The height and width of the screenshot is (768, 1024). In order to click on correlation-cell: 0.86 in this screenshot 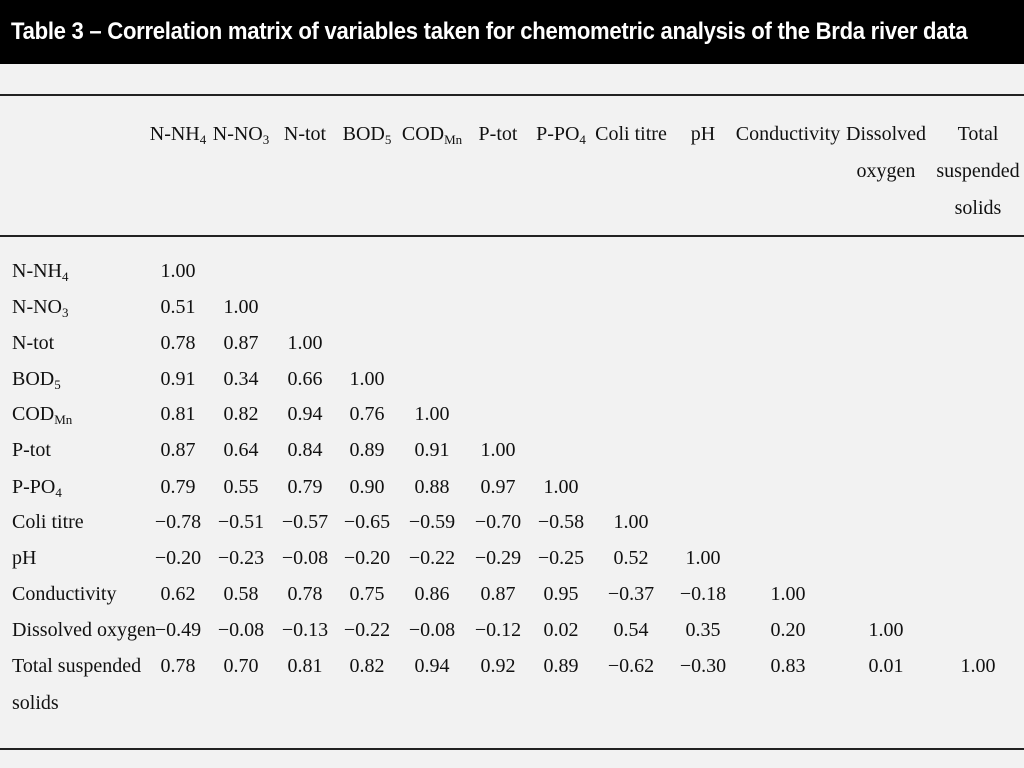, I will do `click(432, 594)`.